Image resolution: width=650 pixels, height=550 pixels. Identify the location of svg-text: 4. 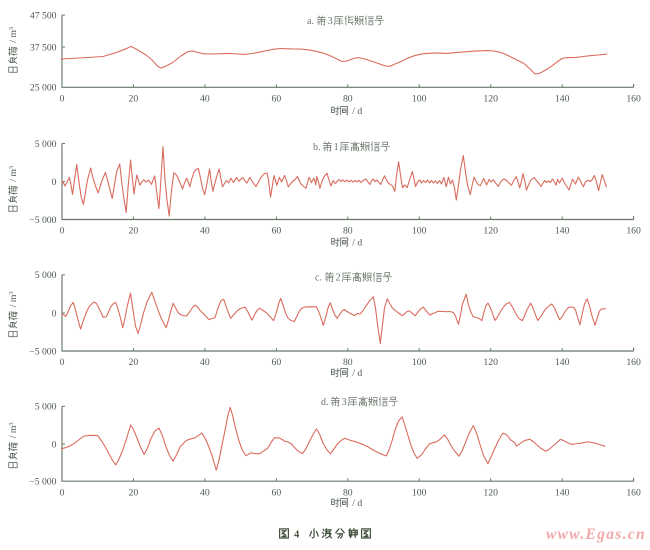
(297, 535).